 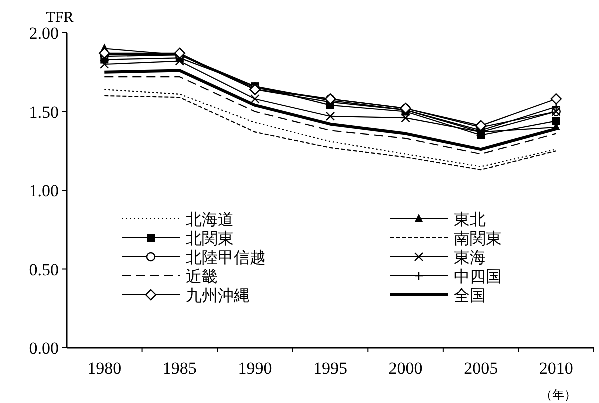 I want to click on x-tick-label: 1990, so click(x=255, y=368).